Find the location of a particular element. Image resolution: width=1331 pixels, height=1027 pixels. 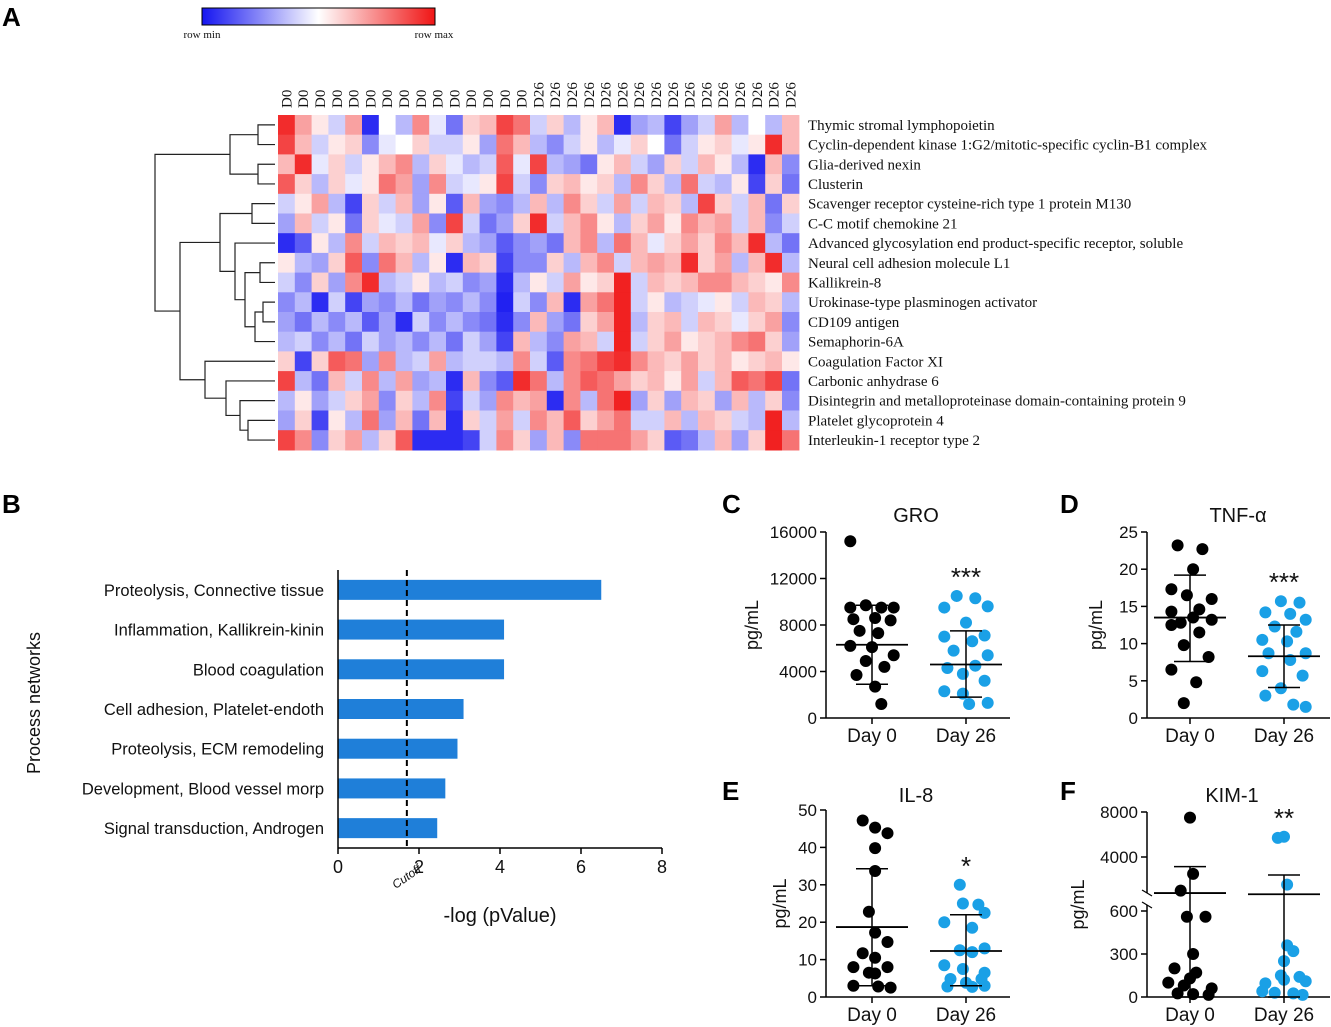

bar-x-tick-label: 6 is located at coordinates (581, 867).